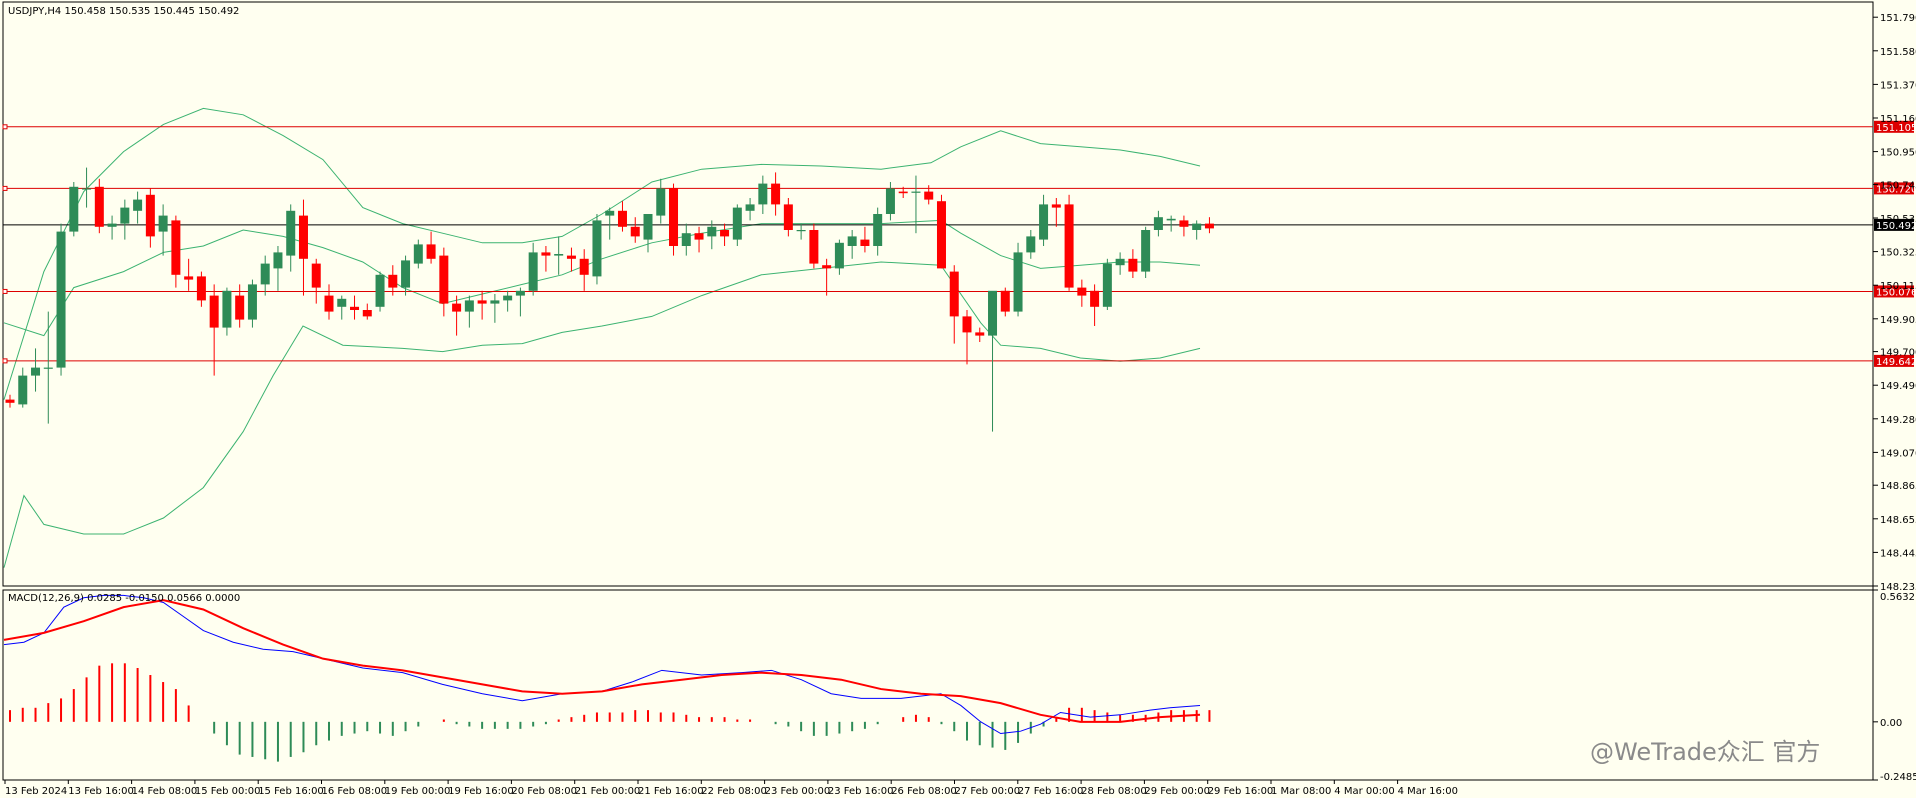  Describe the element at coordinates (355, 791) in the screenshot. I see `time-tick-label: 16 Feb 08:00` at that location.